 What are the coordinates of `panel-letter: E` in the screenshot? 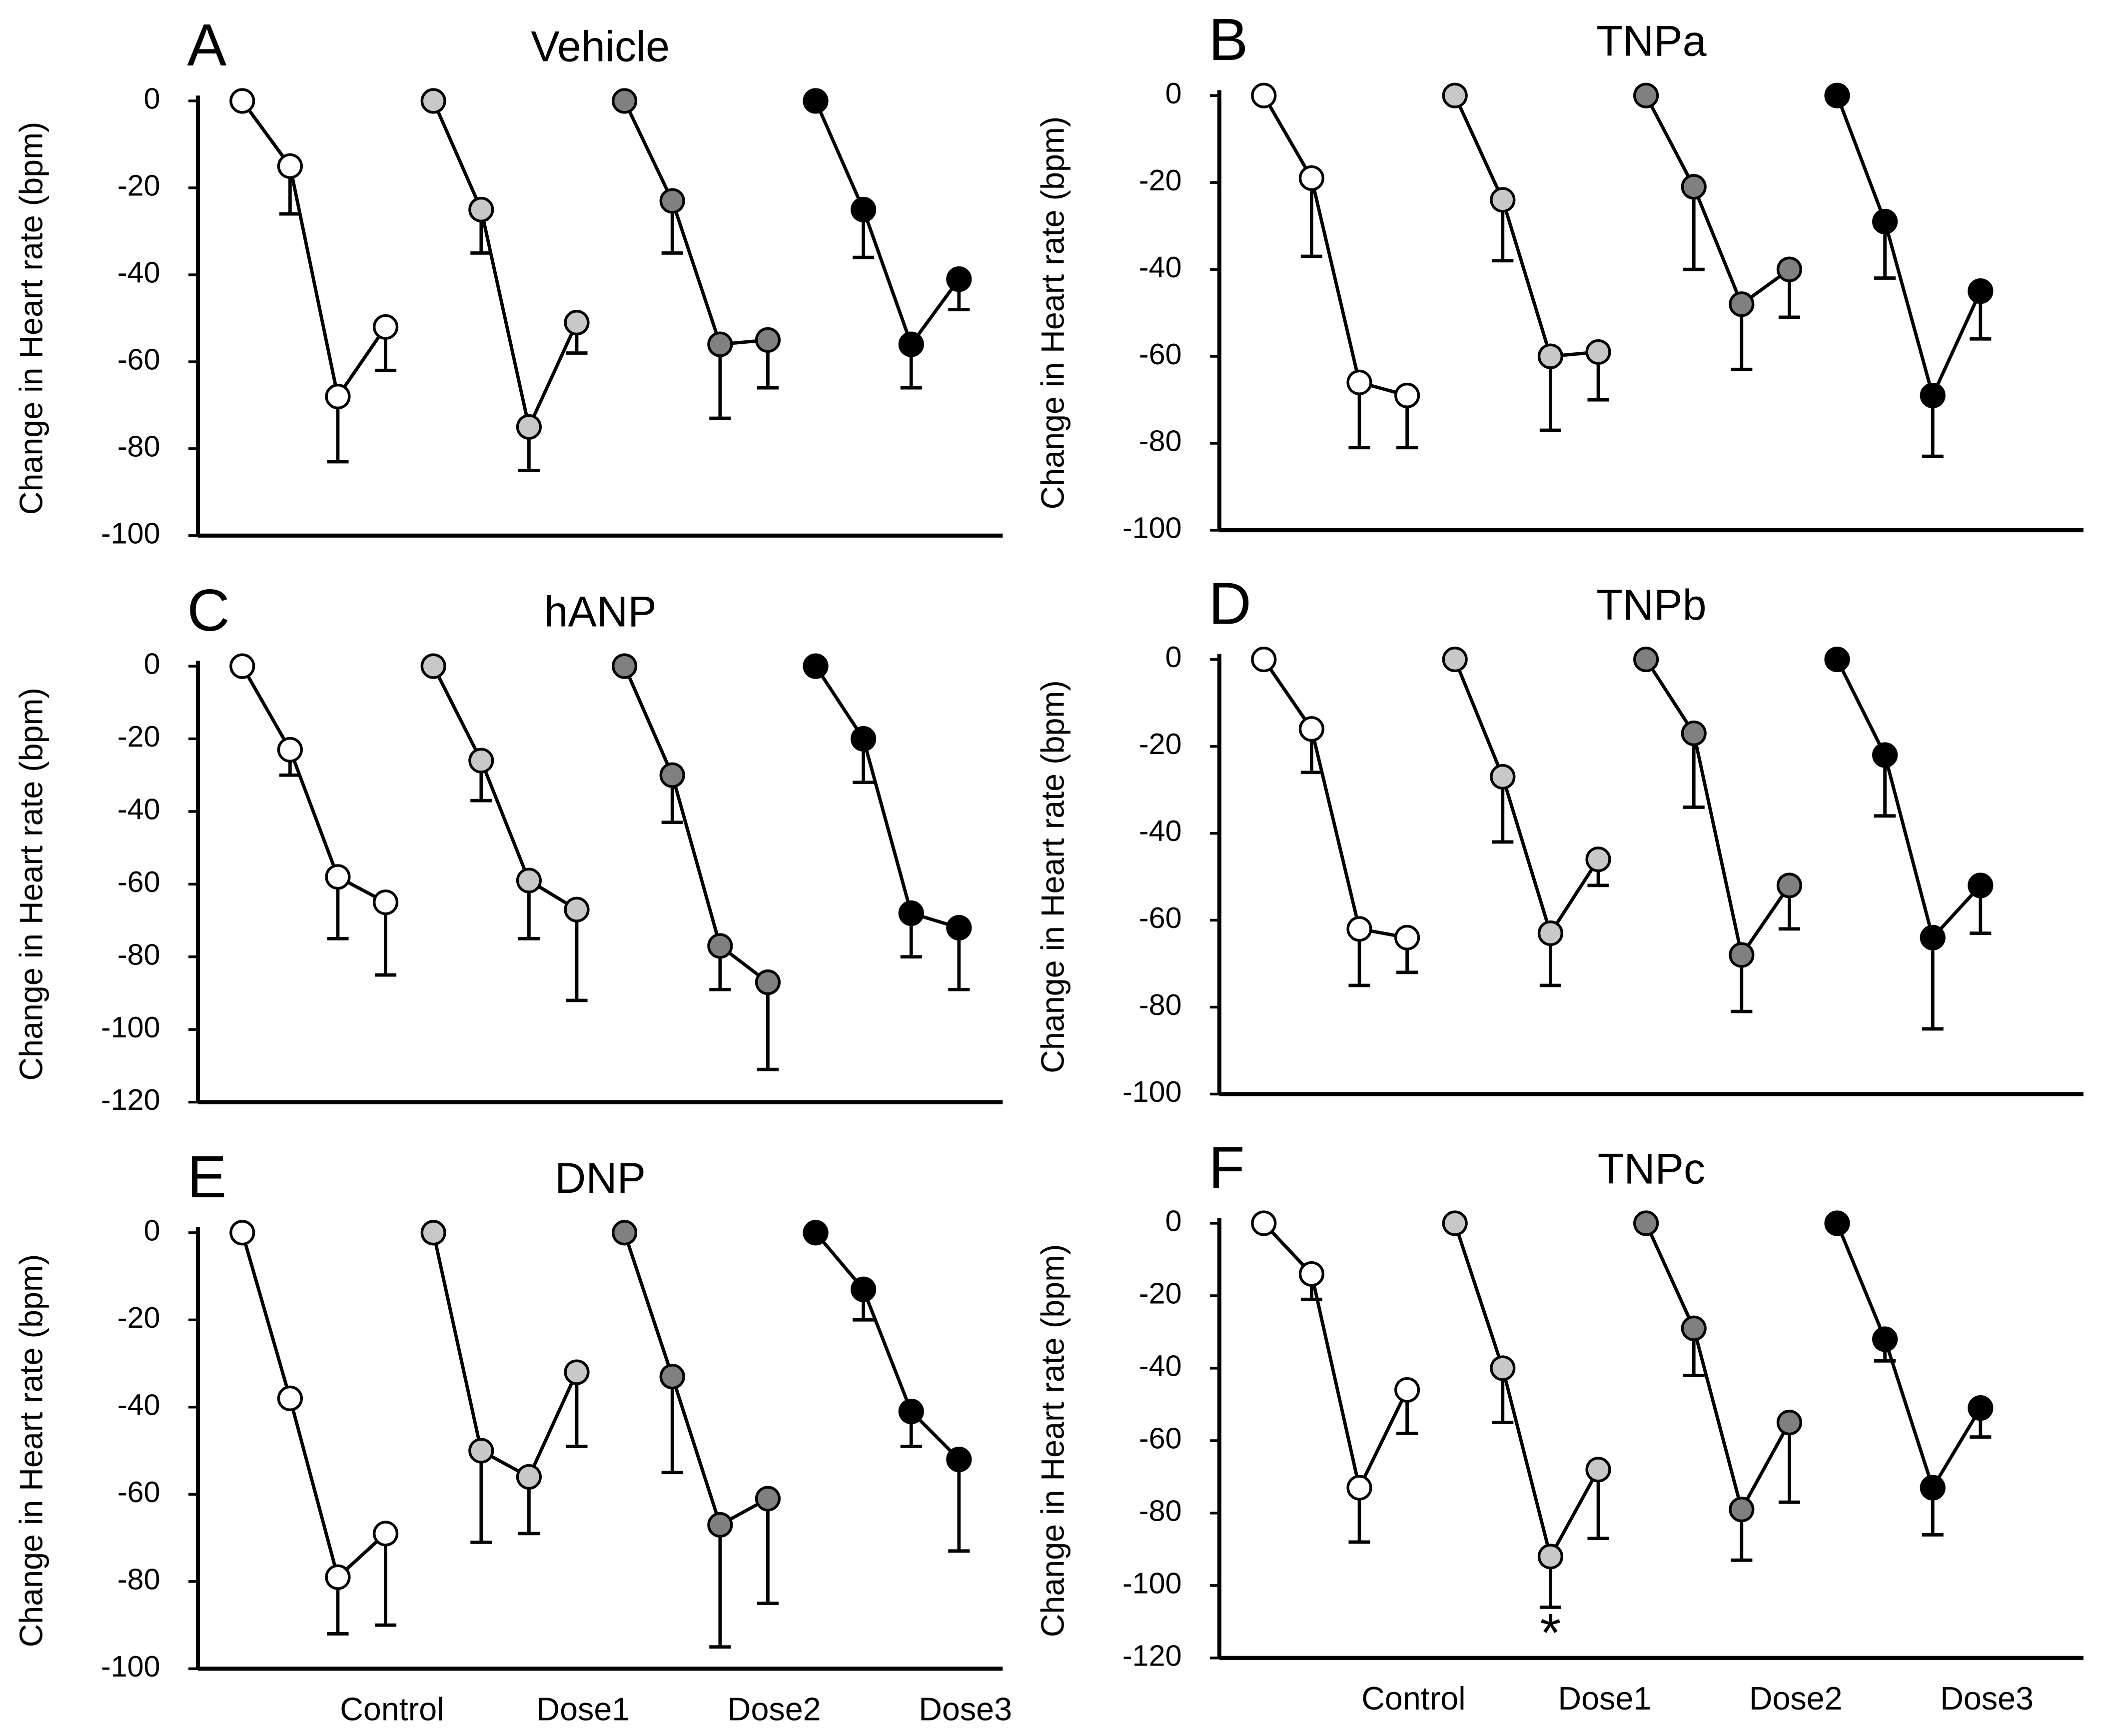 It's located at (206, 1177).